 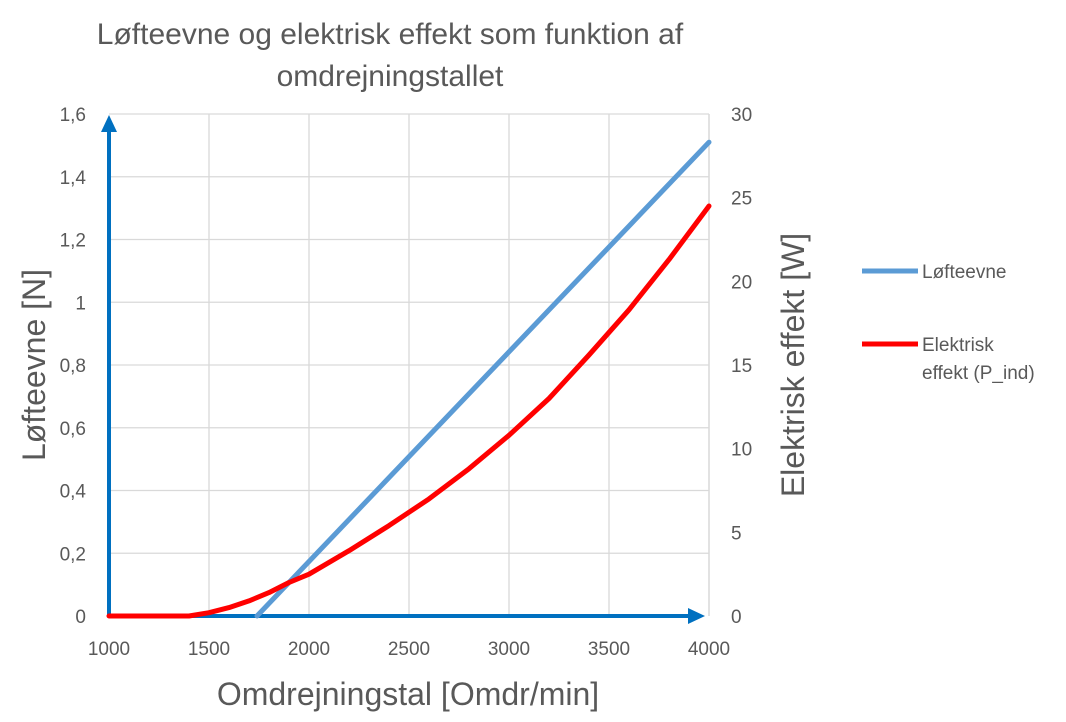 What do you see at coordinates (408, 694) in the screenshot?
I see `x-axis-title: Omdrejningstal [Omdr/min]` at bounding box center [408, 694].